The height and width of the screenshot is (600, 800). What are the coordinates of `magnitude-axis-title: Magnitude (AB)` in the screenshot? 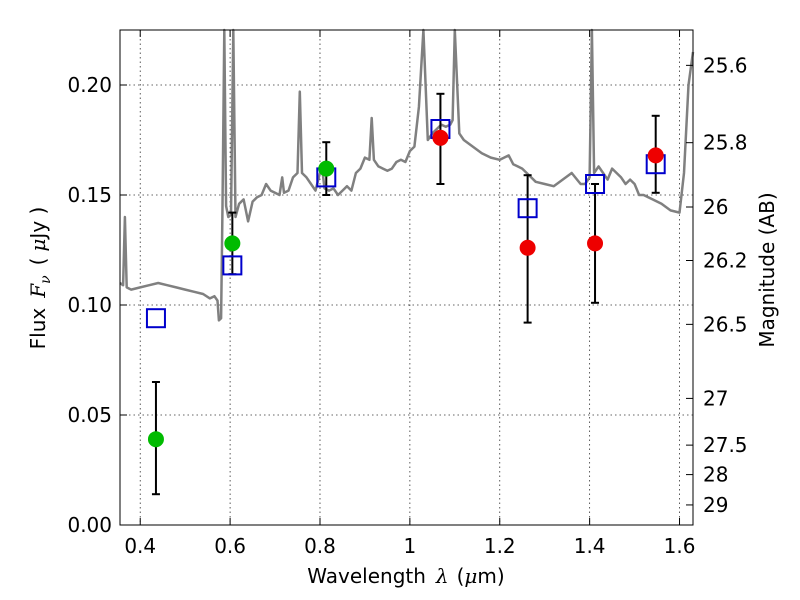 It's located at (767, 269).